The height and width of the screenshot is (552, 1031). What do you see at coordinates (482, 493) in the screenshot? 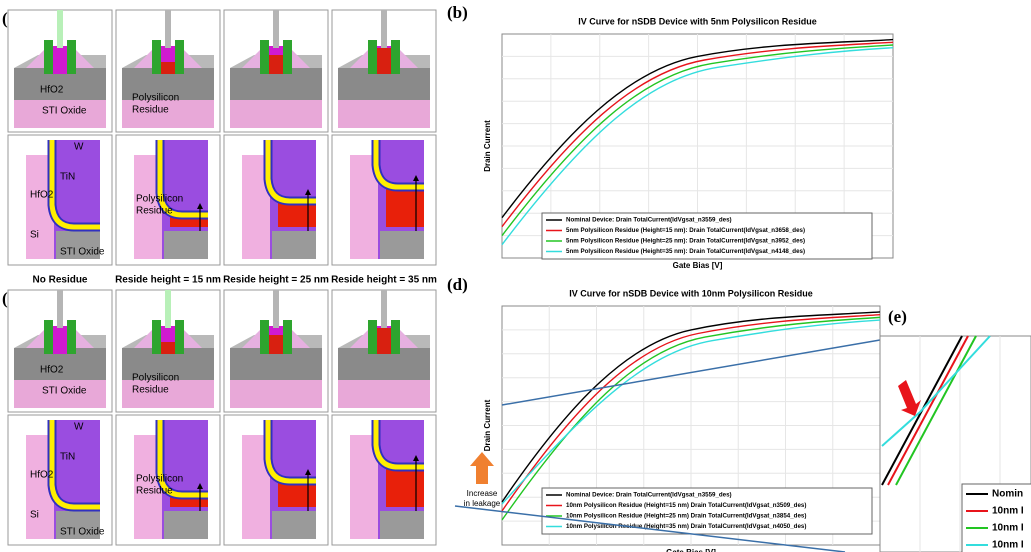
I see `annotation: Increase` at bounding box center [482, 493].